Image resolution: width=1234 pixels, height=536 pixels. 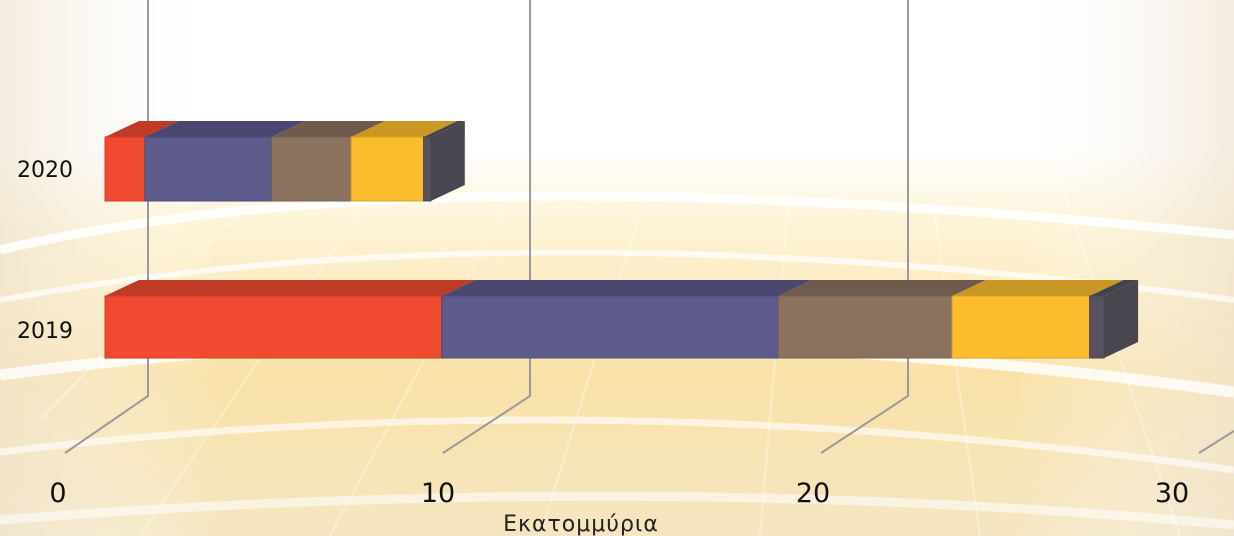 What do you see at coordinates (57, 493) in the screenshot?
I see `x-tick-label-0: 0` at bounding box center [57, 493].